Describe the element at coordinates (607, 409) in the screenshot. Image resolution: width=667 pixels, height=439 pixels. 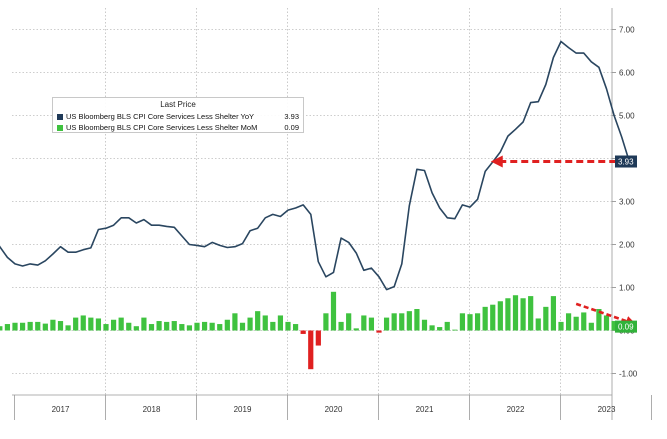
I see `x-tick-label: 2023` at that location.